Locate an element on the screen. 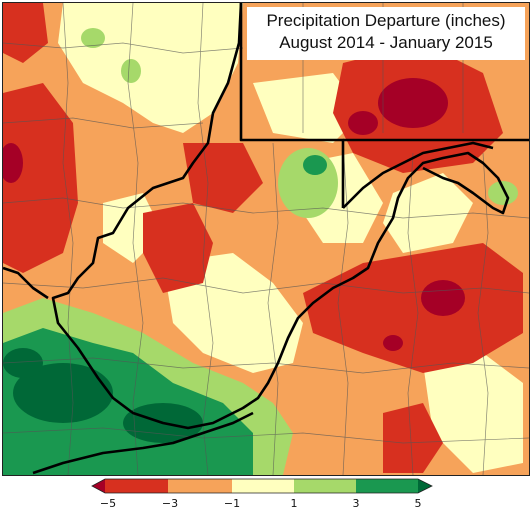 The image size is (531, 511). color-legend: −5 −3 −1 1 3 5 is located at coordinates (265, 494).